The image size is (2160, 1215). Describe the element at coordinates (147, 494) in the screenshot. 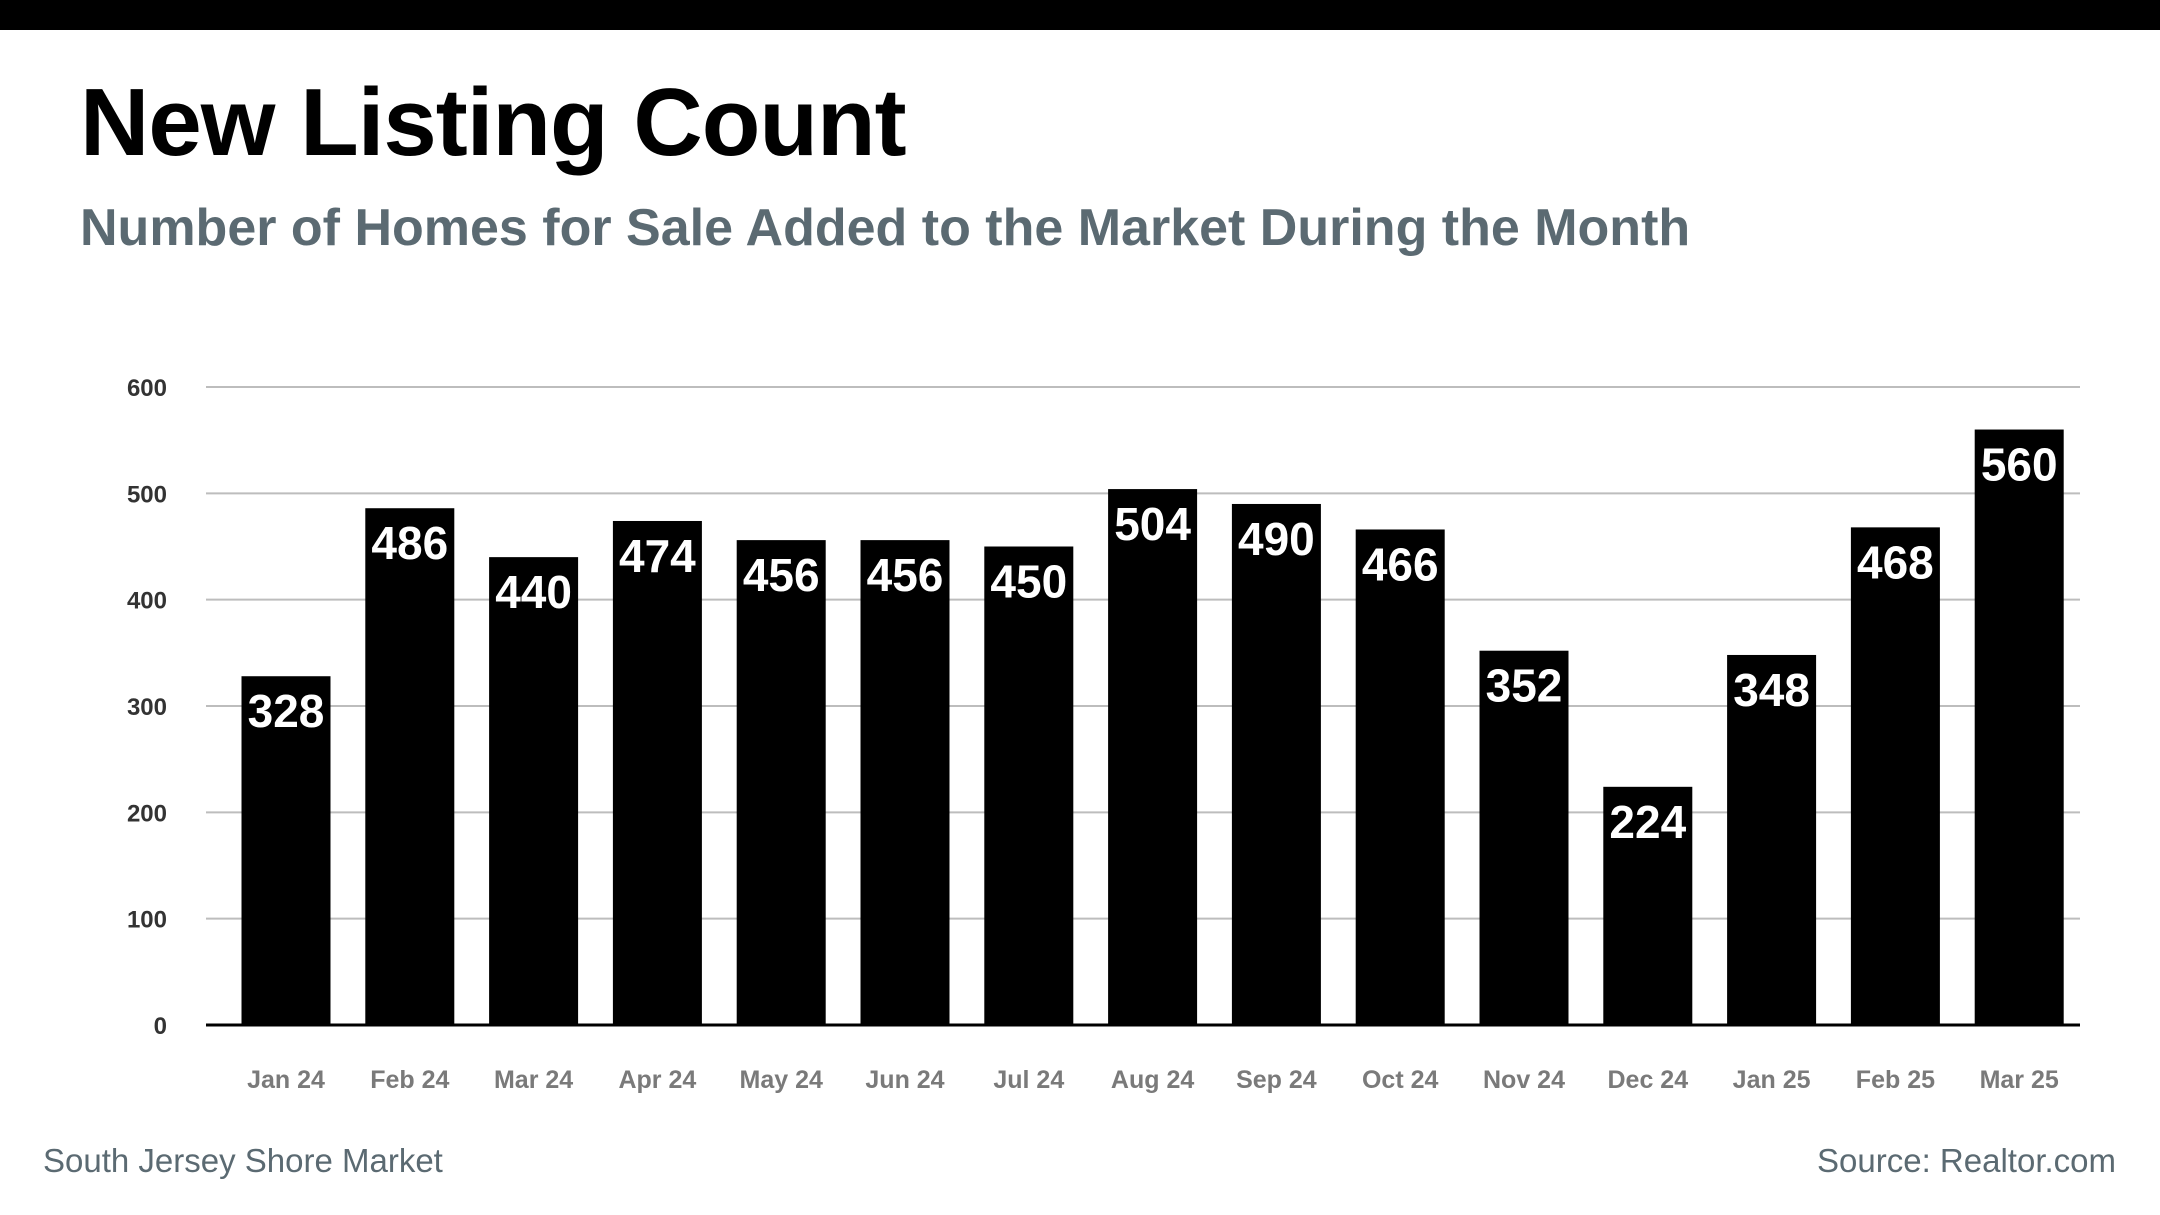

I see `y-tick-label: 500` at that location.